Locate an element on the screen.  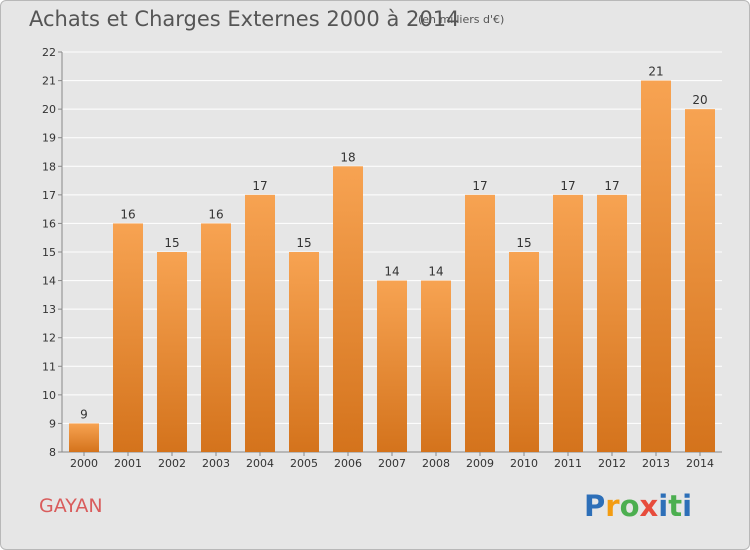
data-label-2005: 15 is located at coordinates (303, 243).